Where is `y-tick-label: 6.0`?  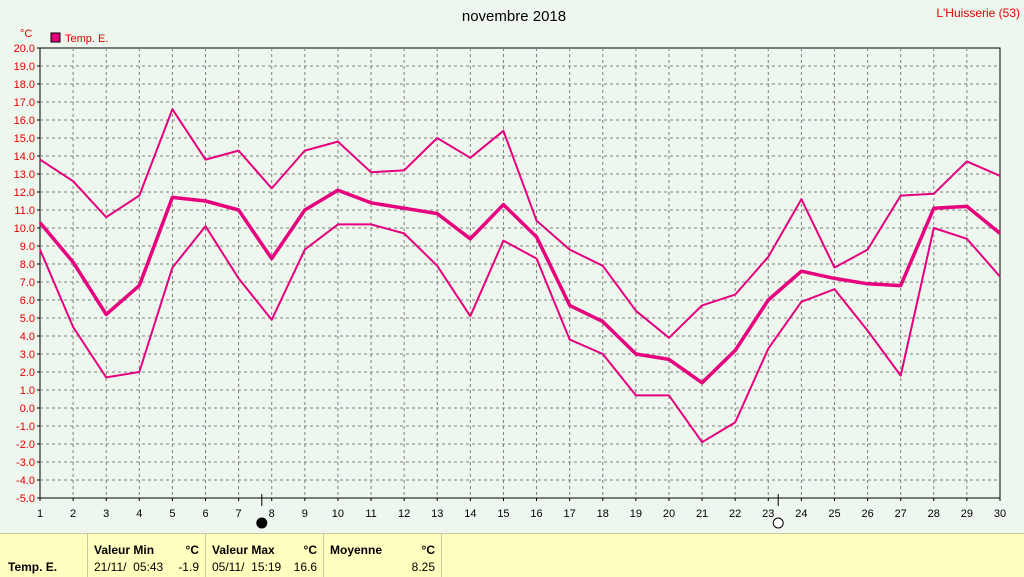
y-tick-label: 6.0 is located at coordinates (27, 301).